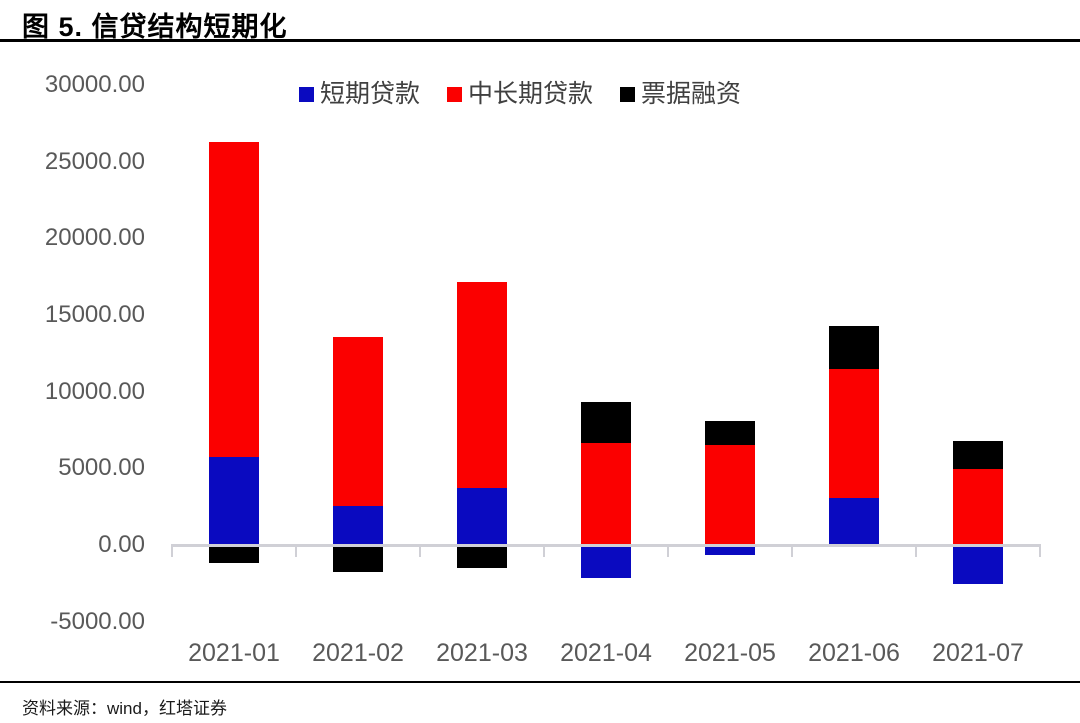 The width and height of the screenshot is (1080, 723). What do you see at coordinates (121, 544) in the screenshot?
I see `y-tick-label: 0.00` at bounding box center [121, 544].